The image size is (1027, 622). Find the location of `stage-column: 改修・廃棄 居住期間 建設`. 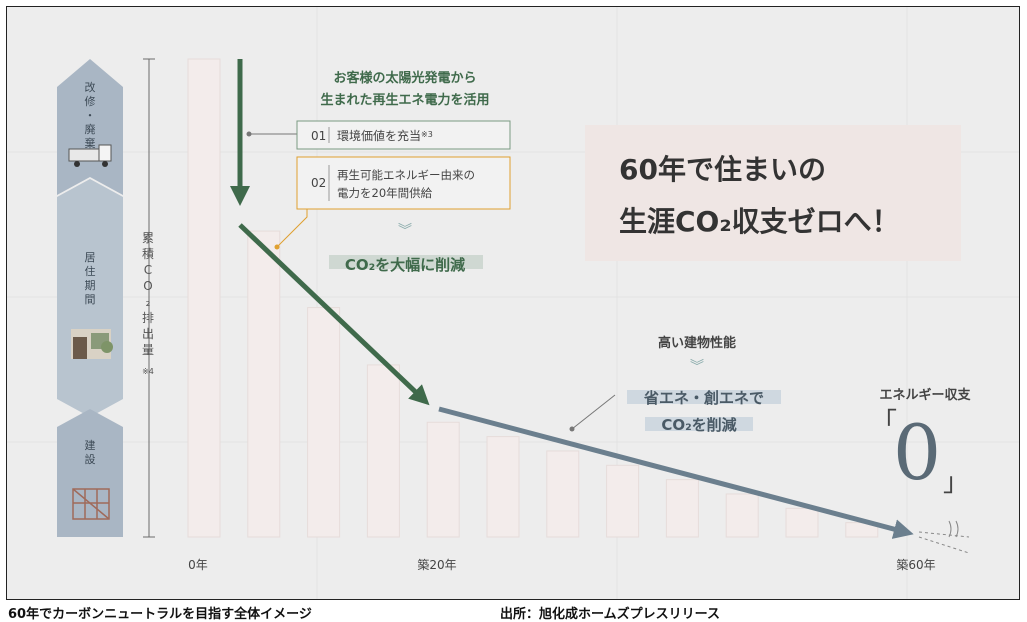

stage-column: 改修・廃棄 居住期間 建設 is located at coordinates (90, 298).